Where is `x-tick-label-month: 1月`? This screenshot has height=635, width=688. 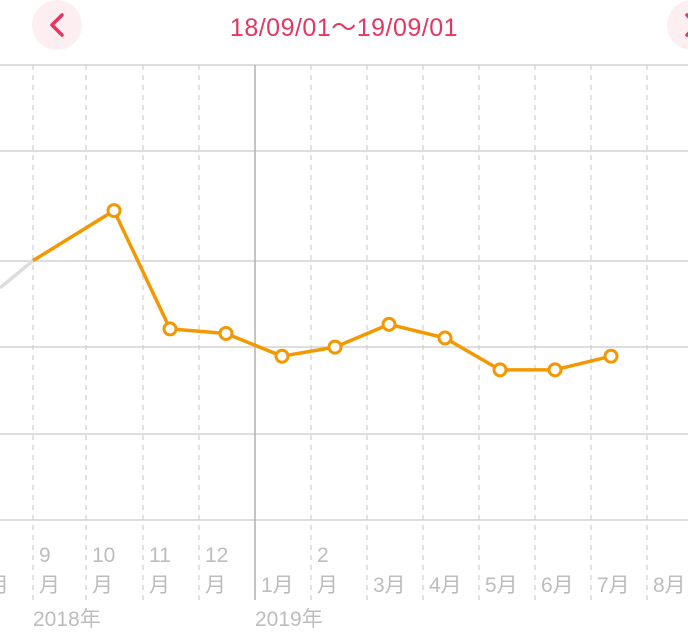 x-tick-label-month: 1月 is located at coordinates (277, 585).